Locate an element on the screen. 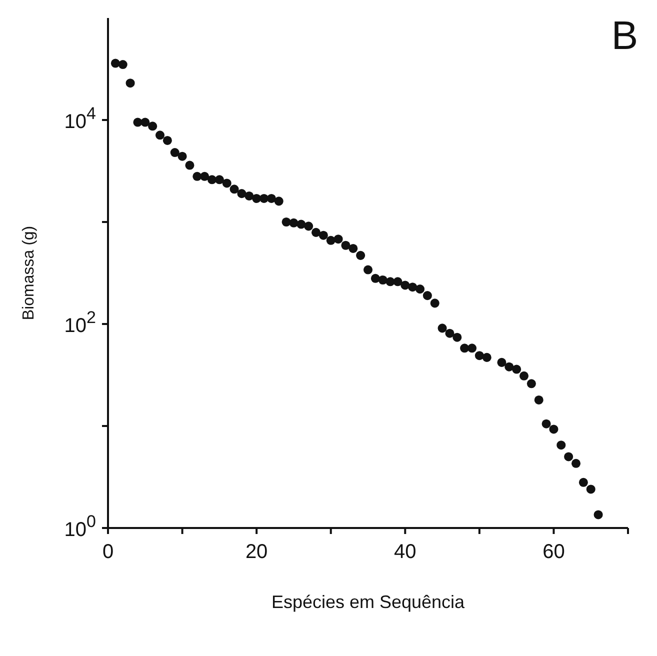  y-tick-label: 10$^{2}$ is located at coordinates (80, 322).